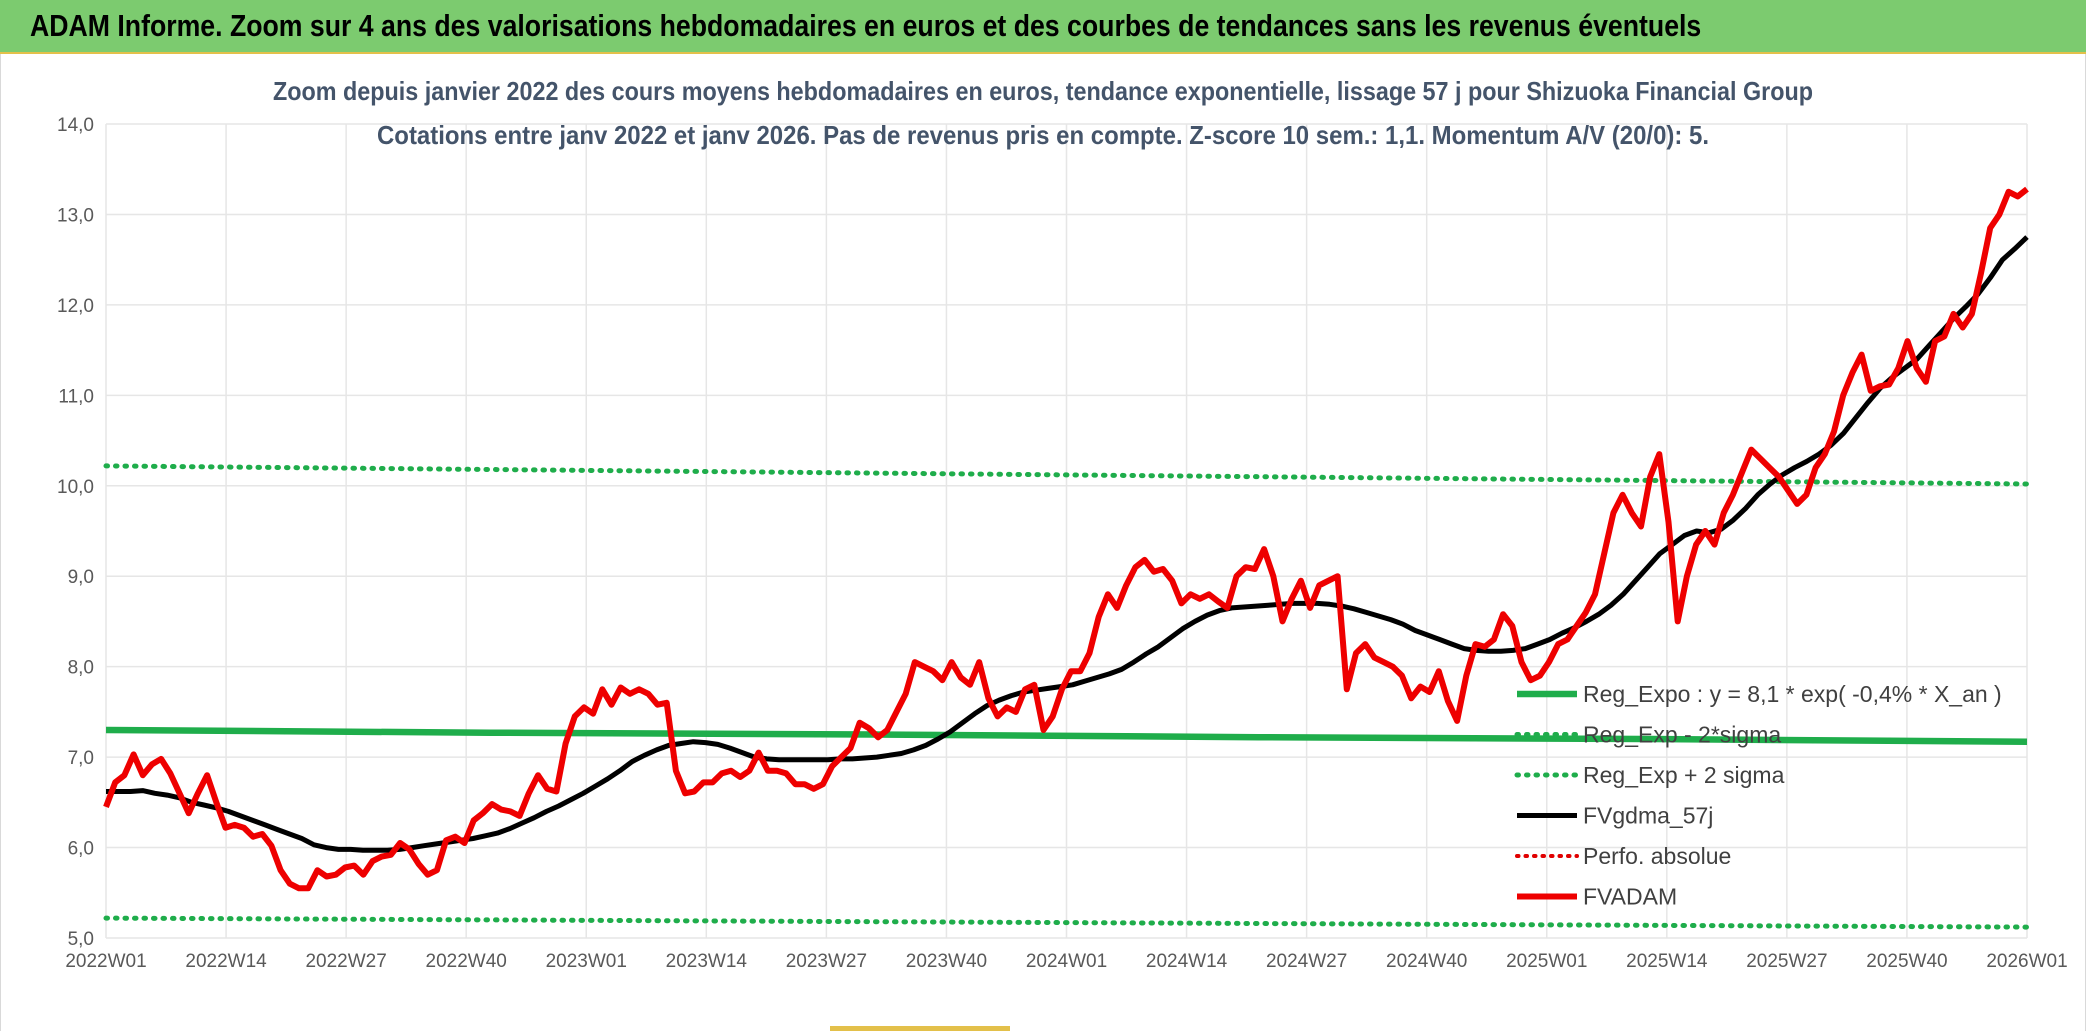  I want to click on y-tick-label: 6,0, so click(81, 849).